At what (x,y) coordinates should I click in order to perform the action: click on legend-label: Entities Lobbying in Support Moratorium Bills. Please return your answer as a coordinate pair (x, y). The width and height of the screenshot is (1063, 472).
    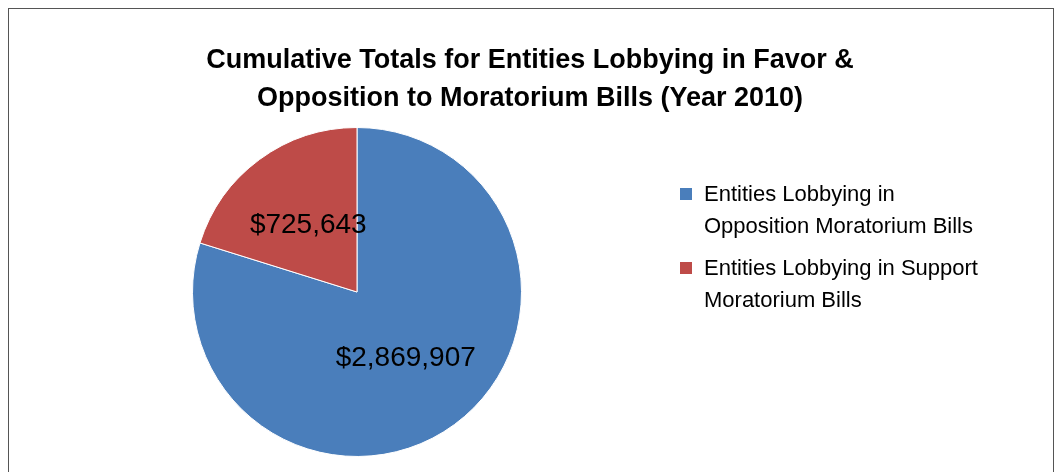
    Looking at the image, I should click on (841, 284).